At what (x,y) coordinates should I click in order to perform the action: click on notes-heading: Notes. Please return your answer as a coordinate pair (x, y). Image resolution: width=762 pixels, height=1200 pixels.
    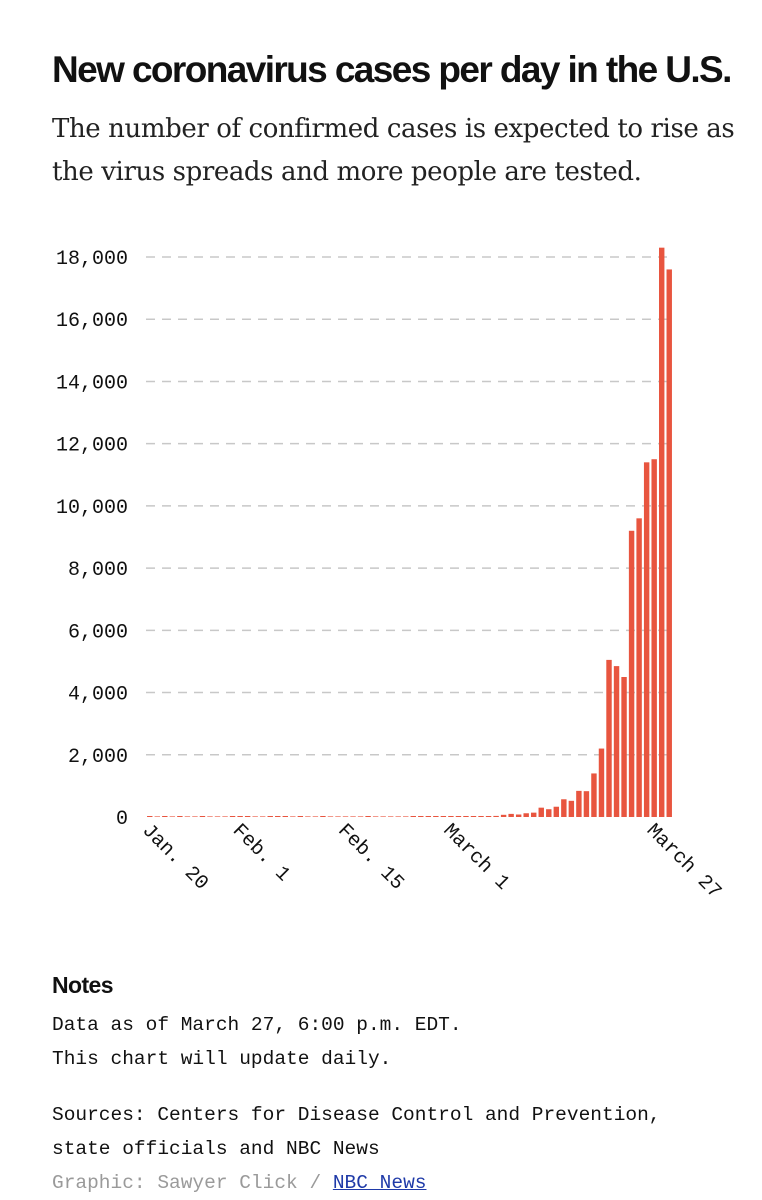
    Looking at the image, I should click on (83, 985).